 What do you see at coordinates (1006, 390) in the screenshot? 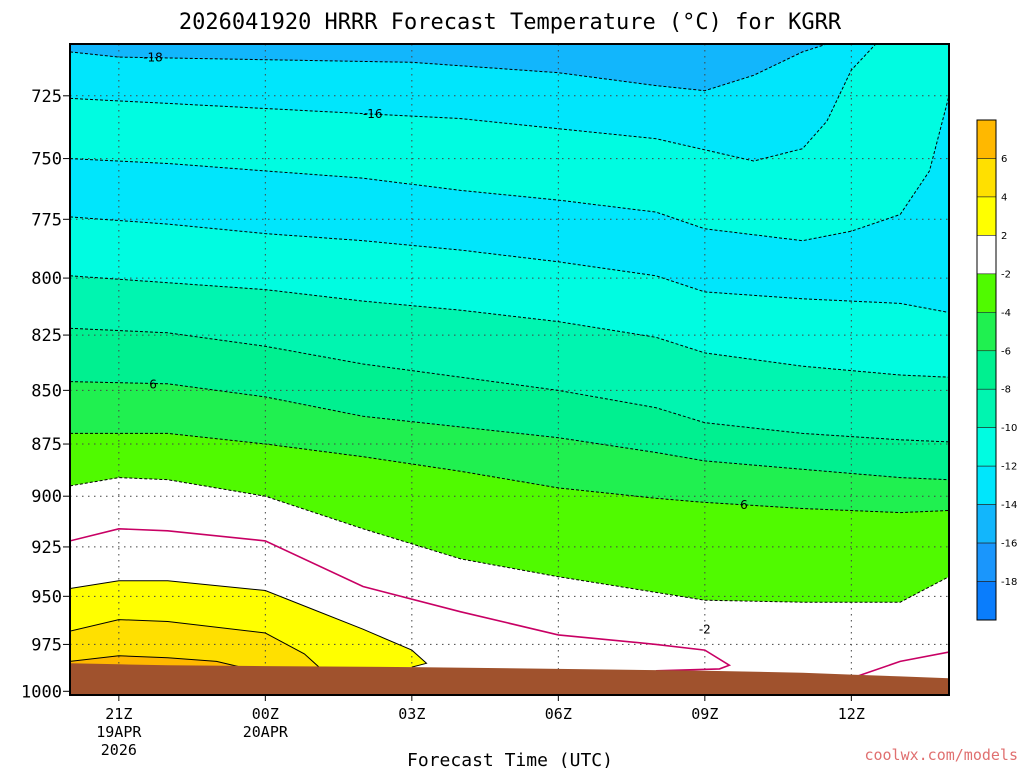
I see `colorbar-tick--8: -8` at bounding box center [1006, 390].